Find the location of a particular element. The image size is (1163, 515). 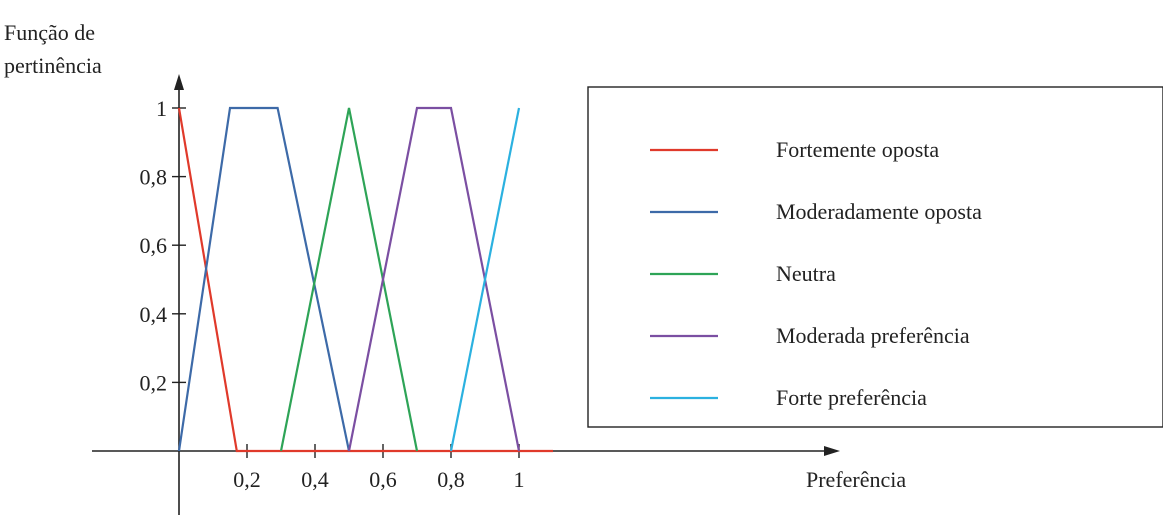

series-line-forte-preferencia is located at coordinates (485, 279).